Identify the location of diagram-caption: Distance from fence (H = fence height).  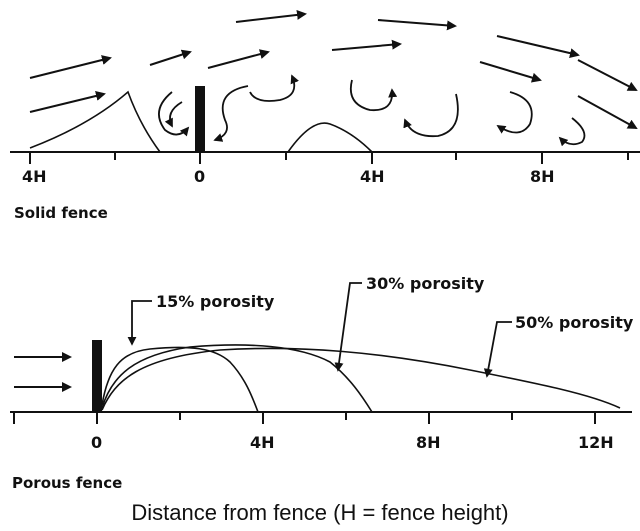
(319, 512).